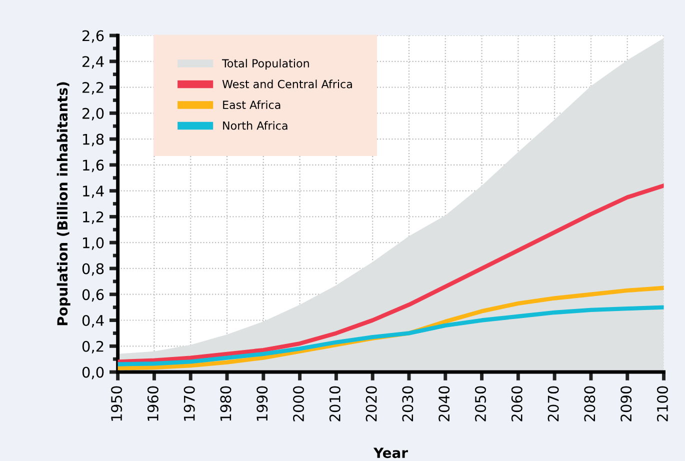  I want to click on x-tick-label: 2050, so click(480, 404).